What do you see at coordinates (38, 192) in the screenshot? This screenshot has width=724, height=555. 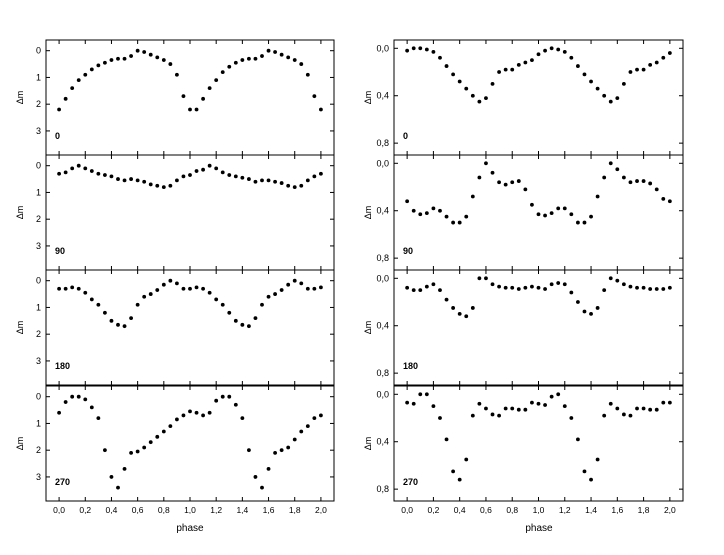 I see `y-tick-label: 1` at bounding box center [38, 192].